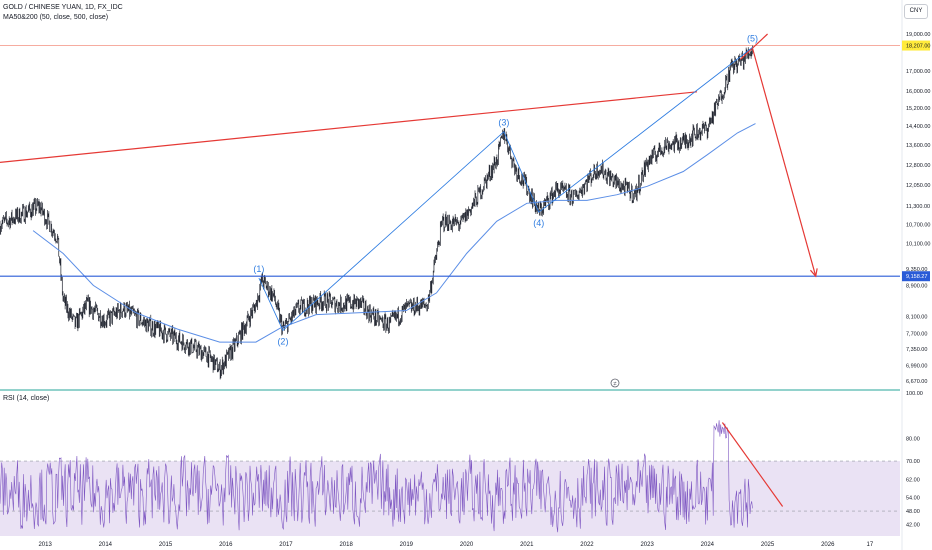  I want to click on rsi-tick-label: 62.00, so click(913, 480).